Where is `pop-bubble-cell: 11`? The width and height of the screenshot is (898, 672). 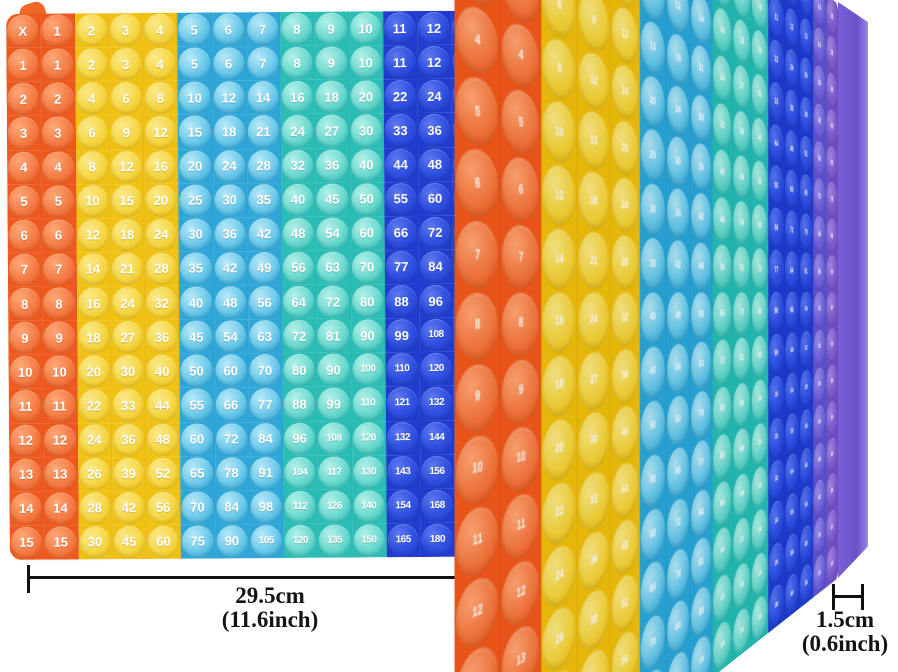 pop-bubble-cell: 11 is located at coordinates (60, 406).